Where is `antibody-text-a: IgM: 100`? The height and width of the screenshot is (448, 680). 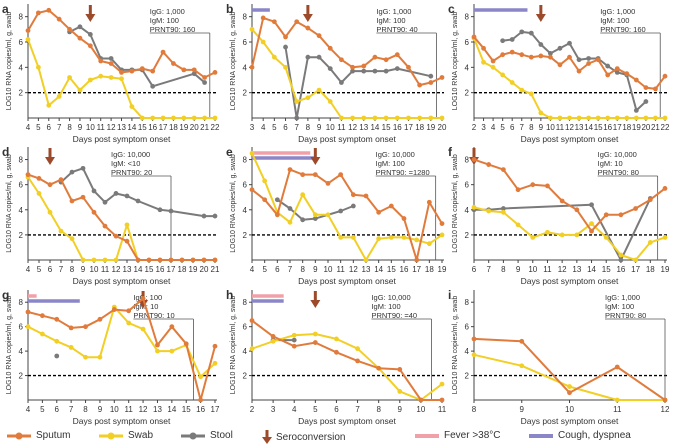 antibody-text-a: IgM: 100 is located at coordinates (164, 20).